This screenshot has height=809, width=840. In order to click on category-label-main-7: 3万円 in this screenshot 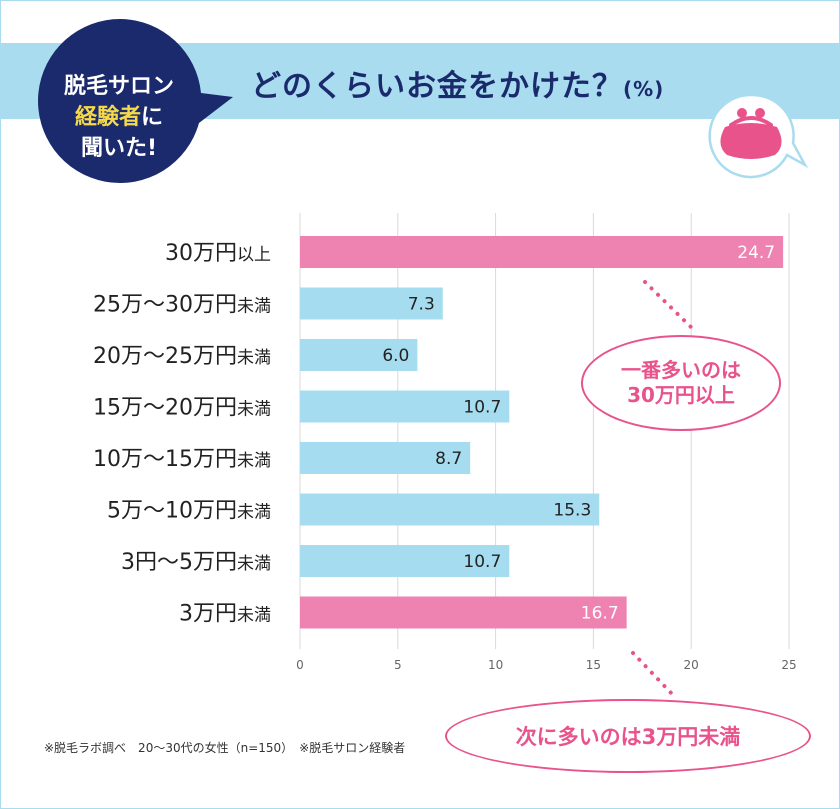, I will do `click(208, 614)`.